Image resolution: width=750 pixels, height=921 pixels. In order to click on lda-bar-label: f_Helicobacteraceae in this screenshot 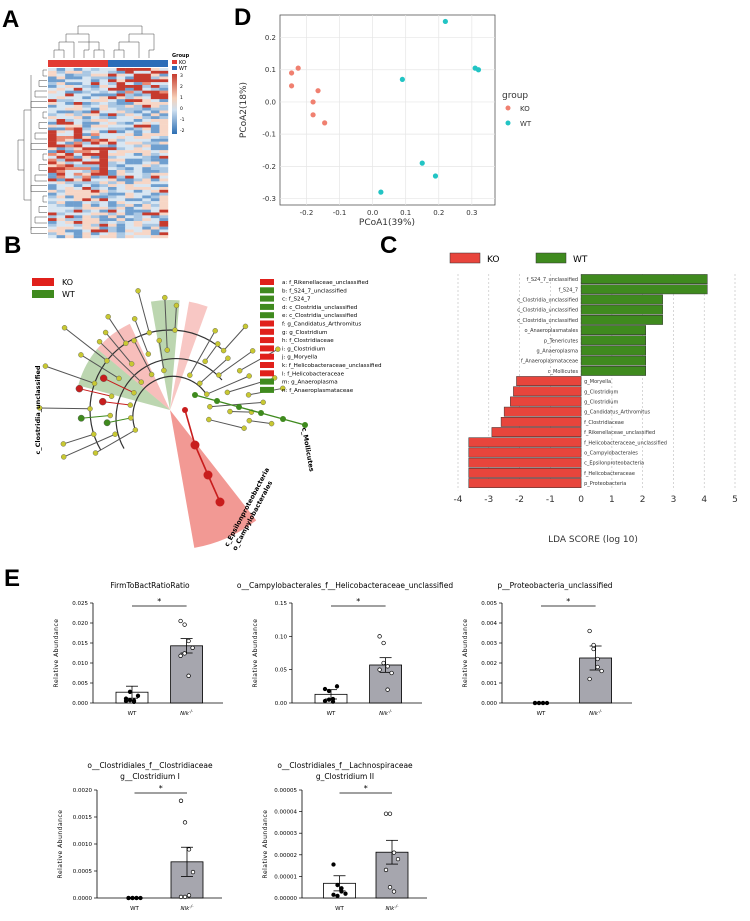, I will do `click(609, 474)`.